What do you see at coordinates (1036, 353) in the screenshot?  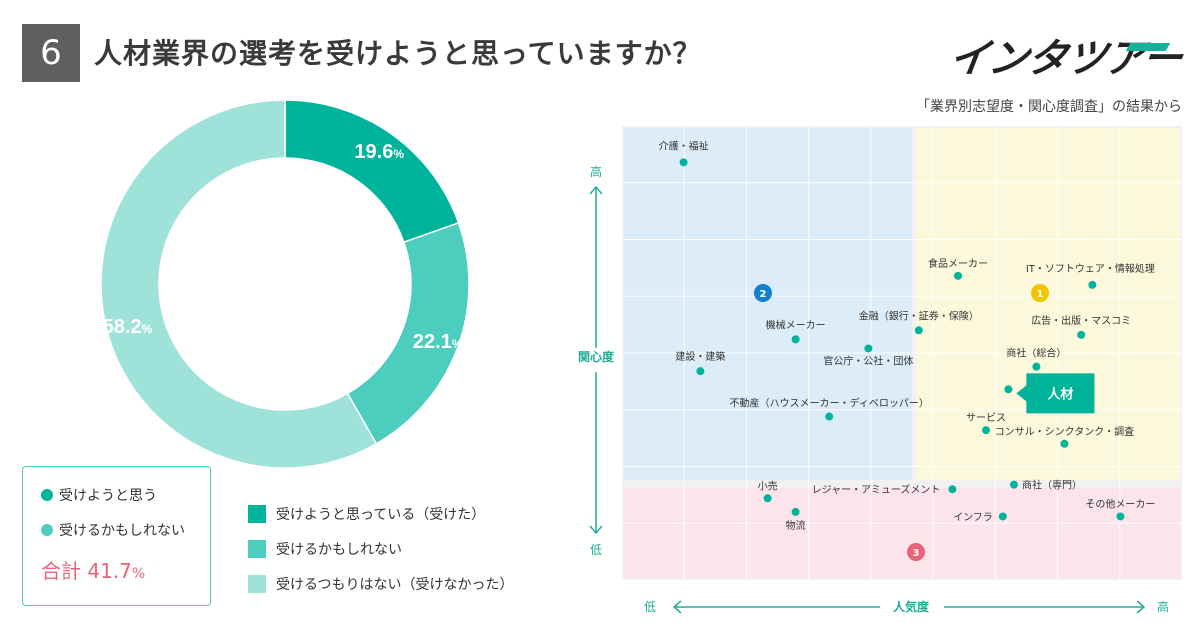 I see `scatter-point-label: 商社（総合）` at bounding box center [1036, 353].